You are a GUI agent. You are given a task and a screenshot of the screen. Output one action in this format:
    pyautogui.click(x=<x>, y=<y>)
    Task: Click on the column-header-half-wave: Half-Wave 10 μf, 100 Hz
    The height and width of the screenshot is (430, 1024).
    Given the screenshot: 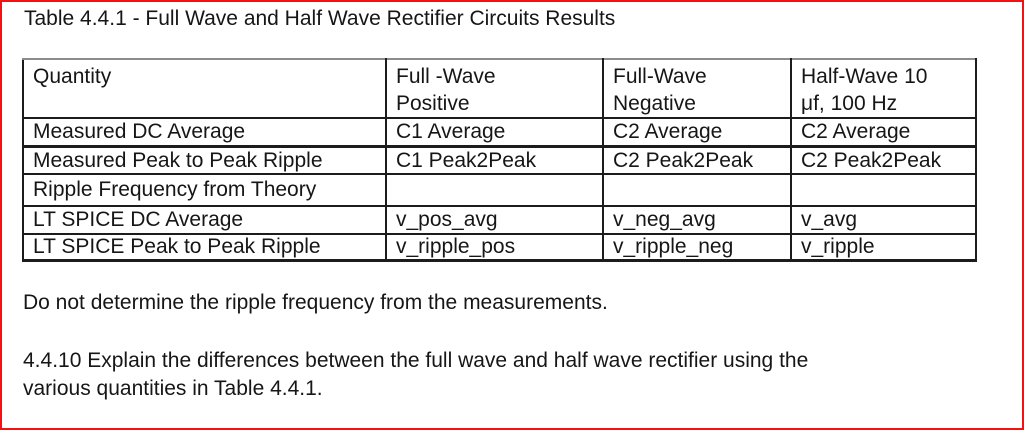 What is the action you would take?
    pyautogui.click(x=883, y=88)
    